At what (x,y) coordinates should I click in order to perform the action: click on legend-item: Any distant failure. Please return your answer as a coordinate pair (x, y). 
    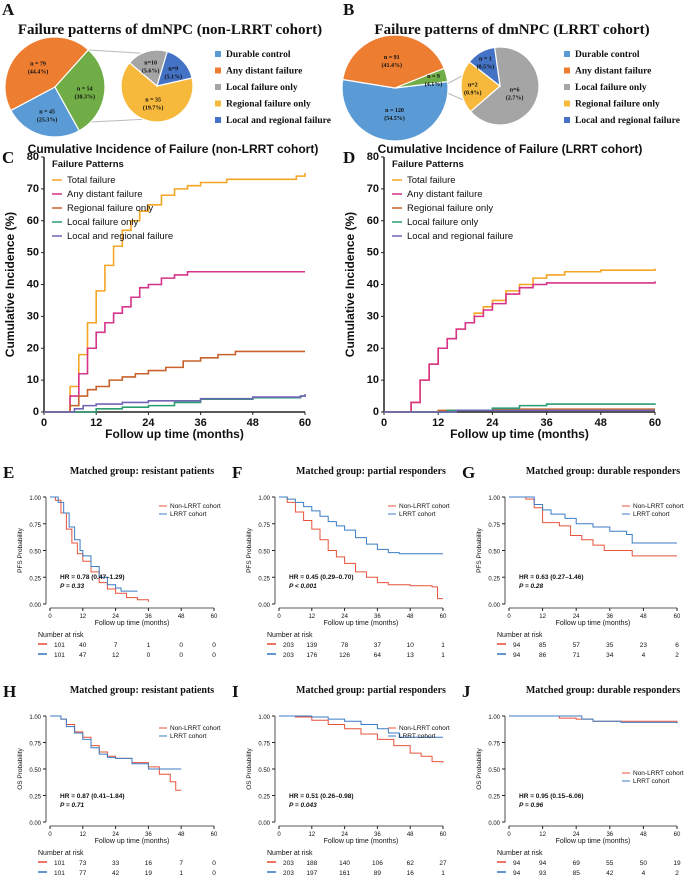
    Looking at the image, I should click on (445, 194).